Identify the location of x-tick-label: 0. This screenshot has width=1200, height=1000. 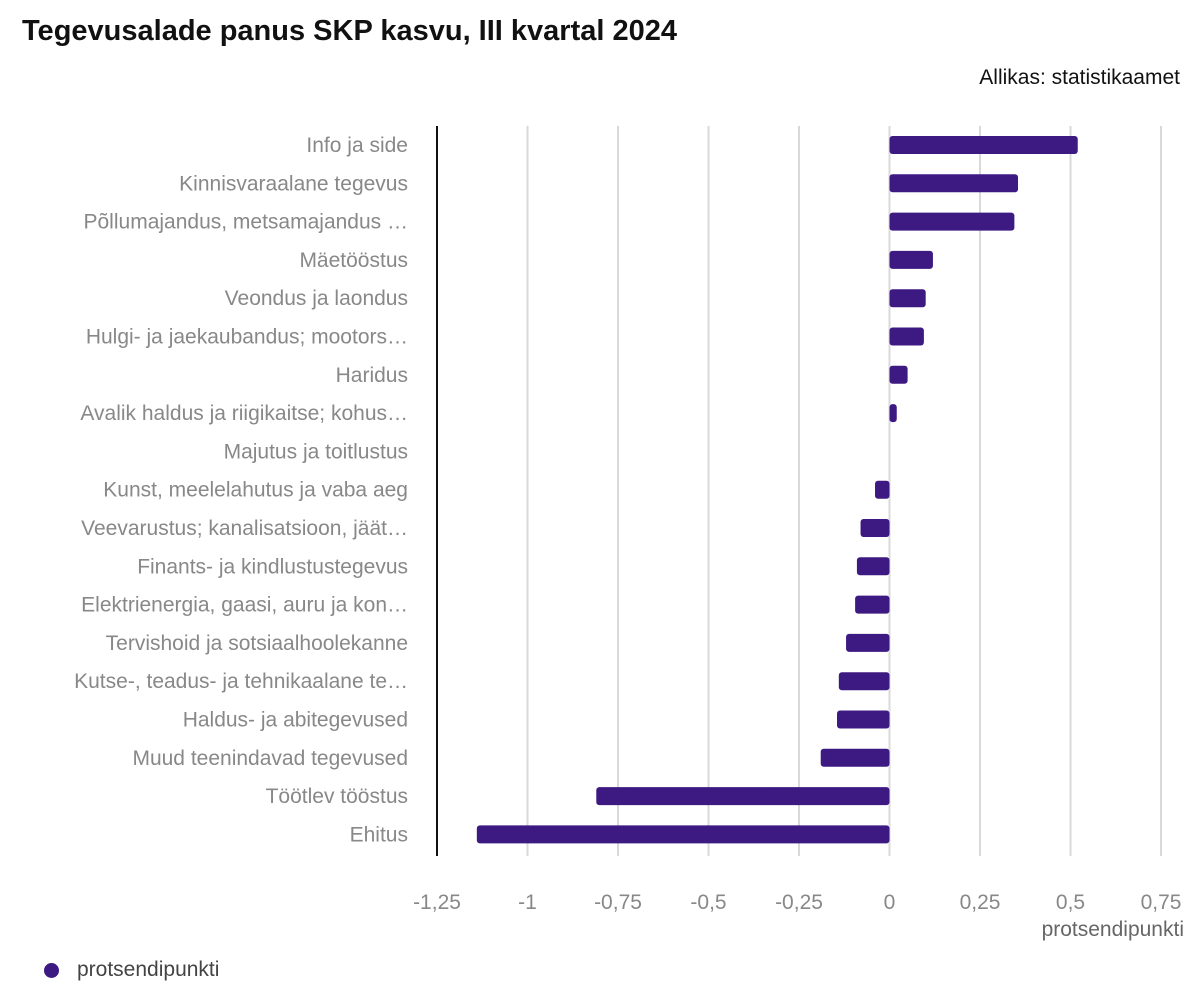
(890, 902).